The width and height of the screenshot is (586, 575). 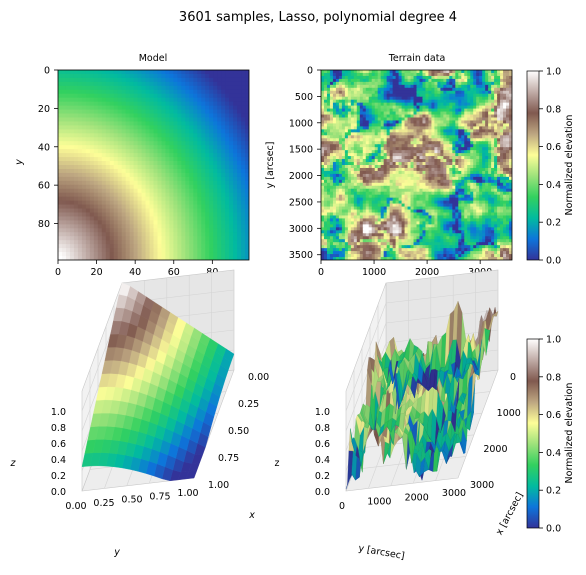 I want to click on y-tick-label: 40, so click(x=44, y=147).